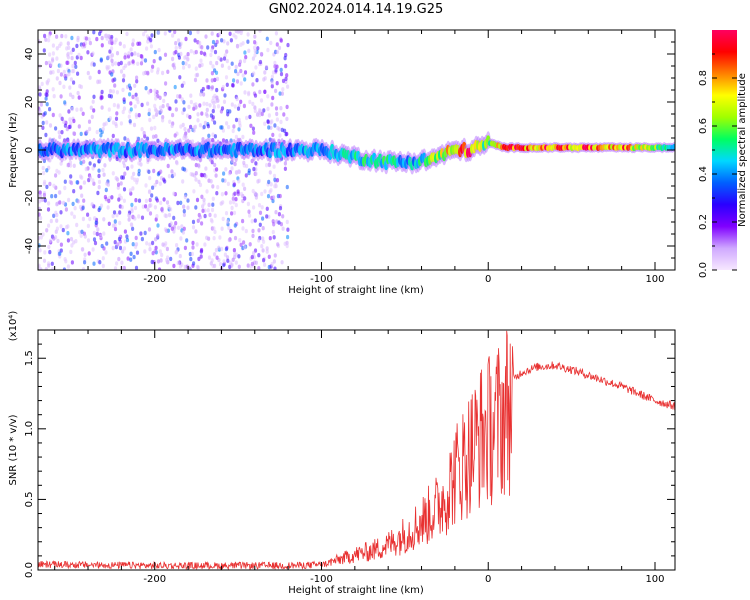 The image size is (750, 600). Describe the element at coordinates (29, 150) in the screenshot. I see `spectrogram-y-tick-label: 0` at that location.